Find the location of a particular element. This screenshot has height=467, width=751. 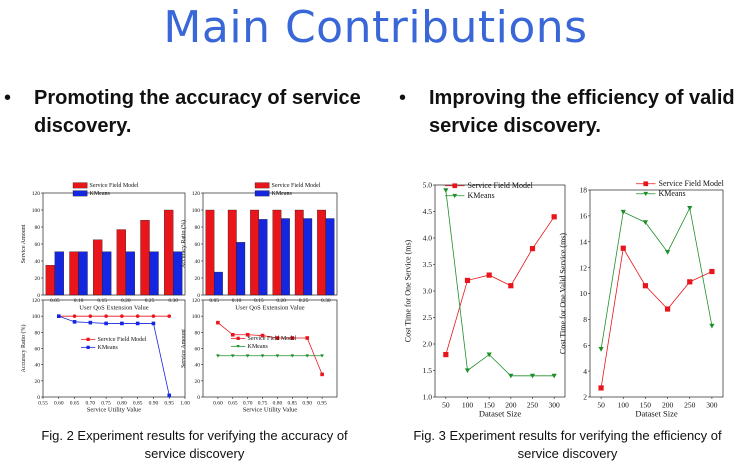

chart-e-ytick-label: 1.5 is located at coordinates (428, 370).